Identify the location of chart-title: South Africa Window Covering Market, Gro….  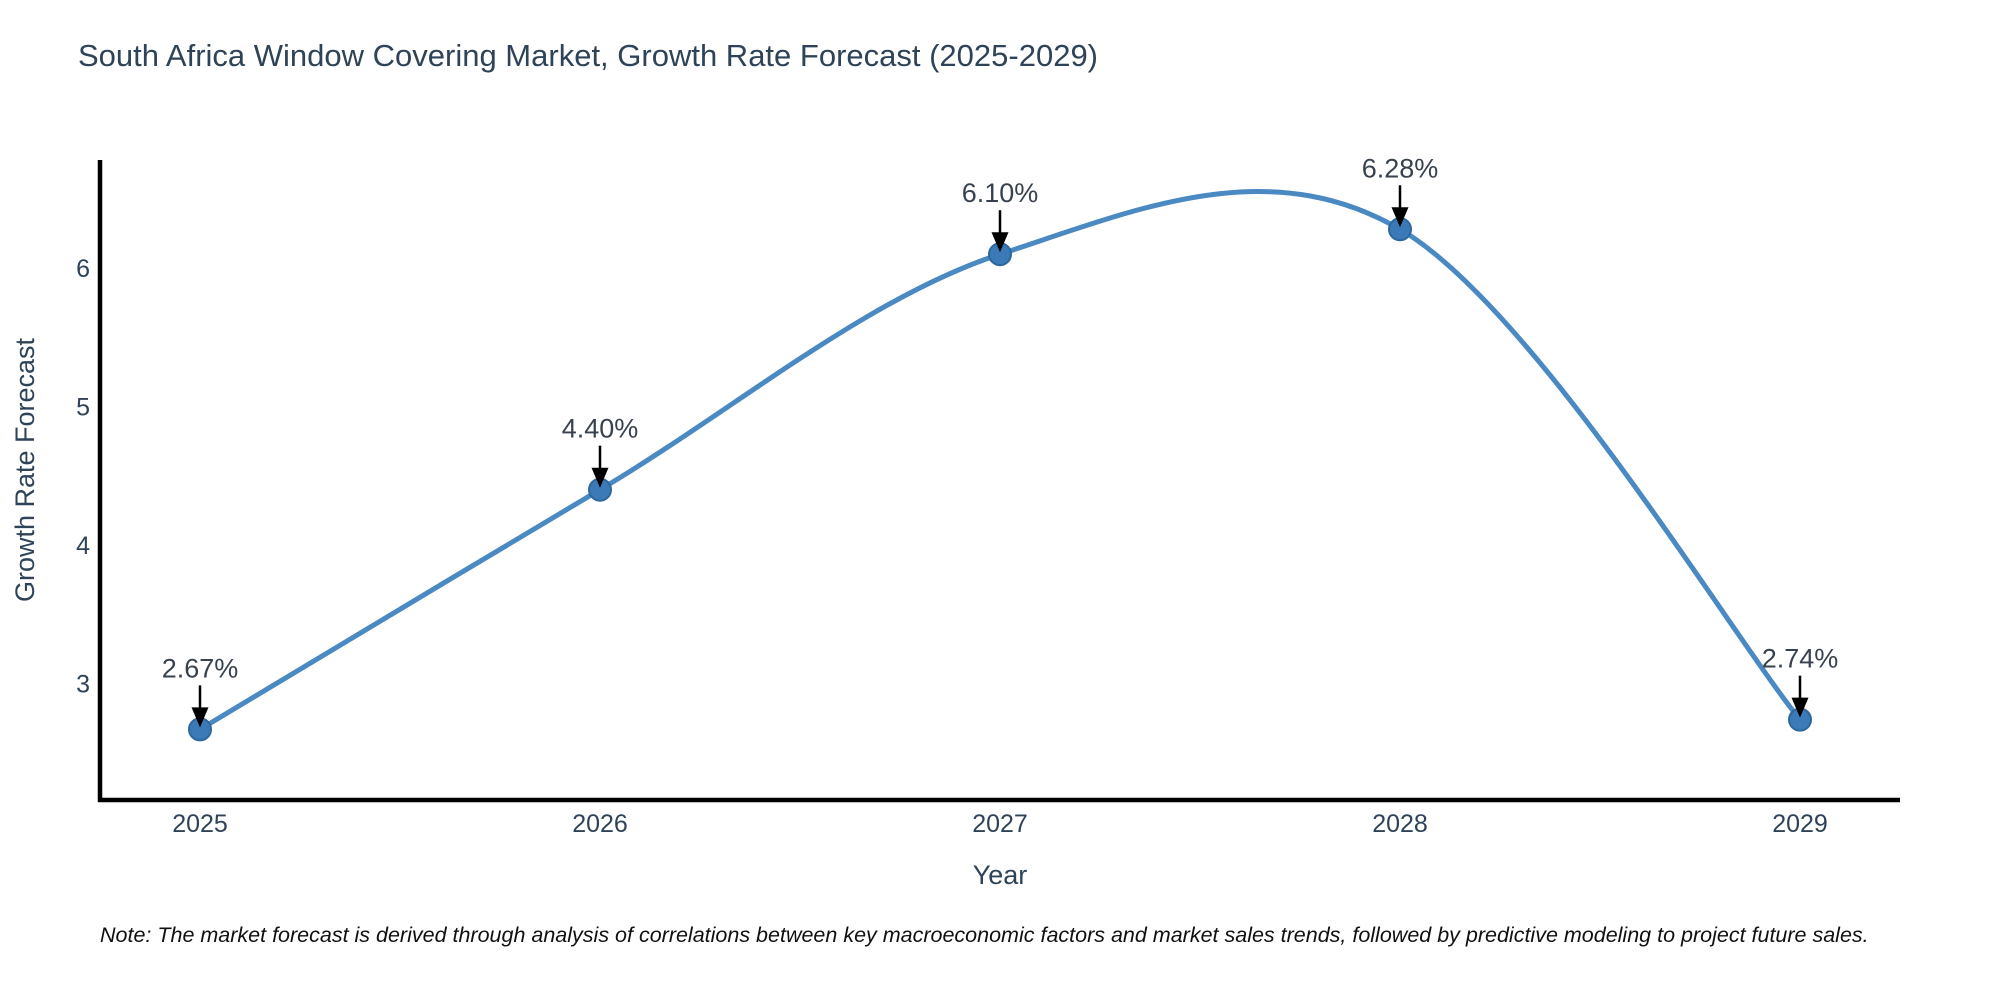
(588, 55).